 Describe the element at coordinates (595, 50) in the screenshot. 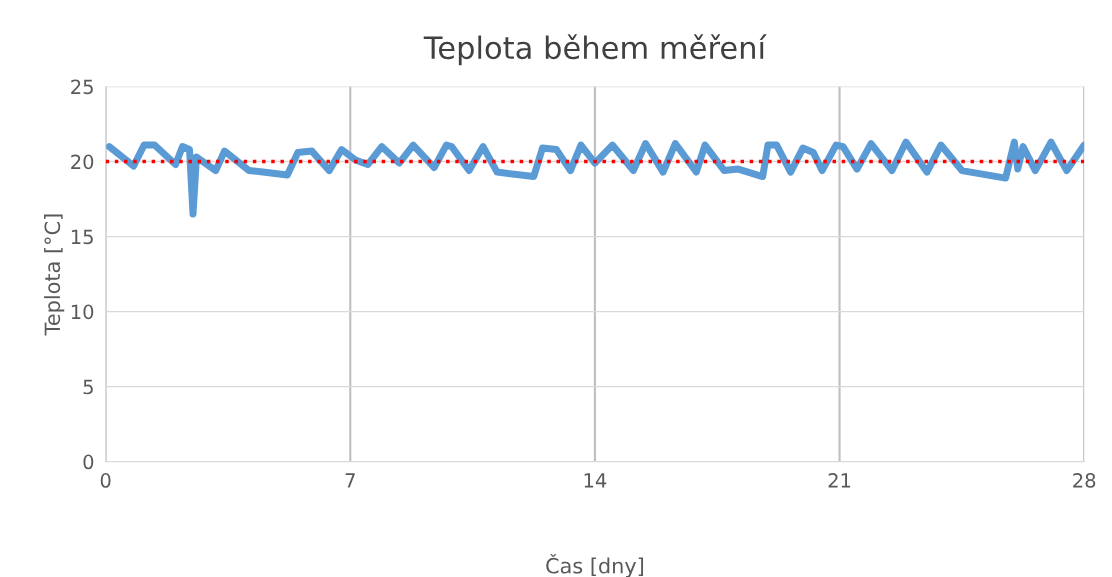

I see `chart-title: Teplota během měření` at that location.